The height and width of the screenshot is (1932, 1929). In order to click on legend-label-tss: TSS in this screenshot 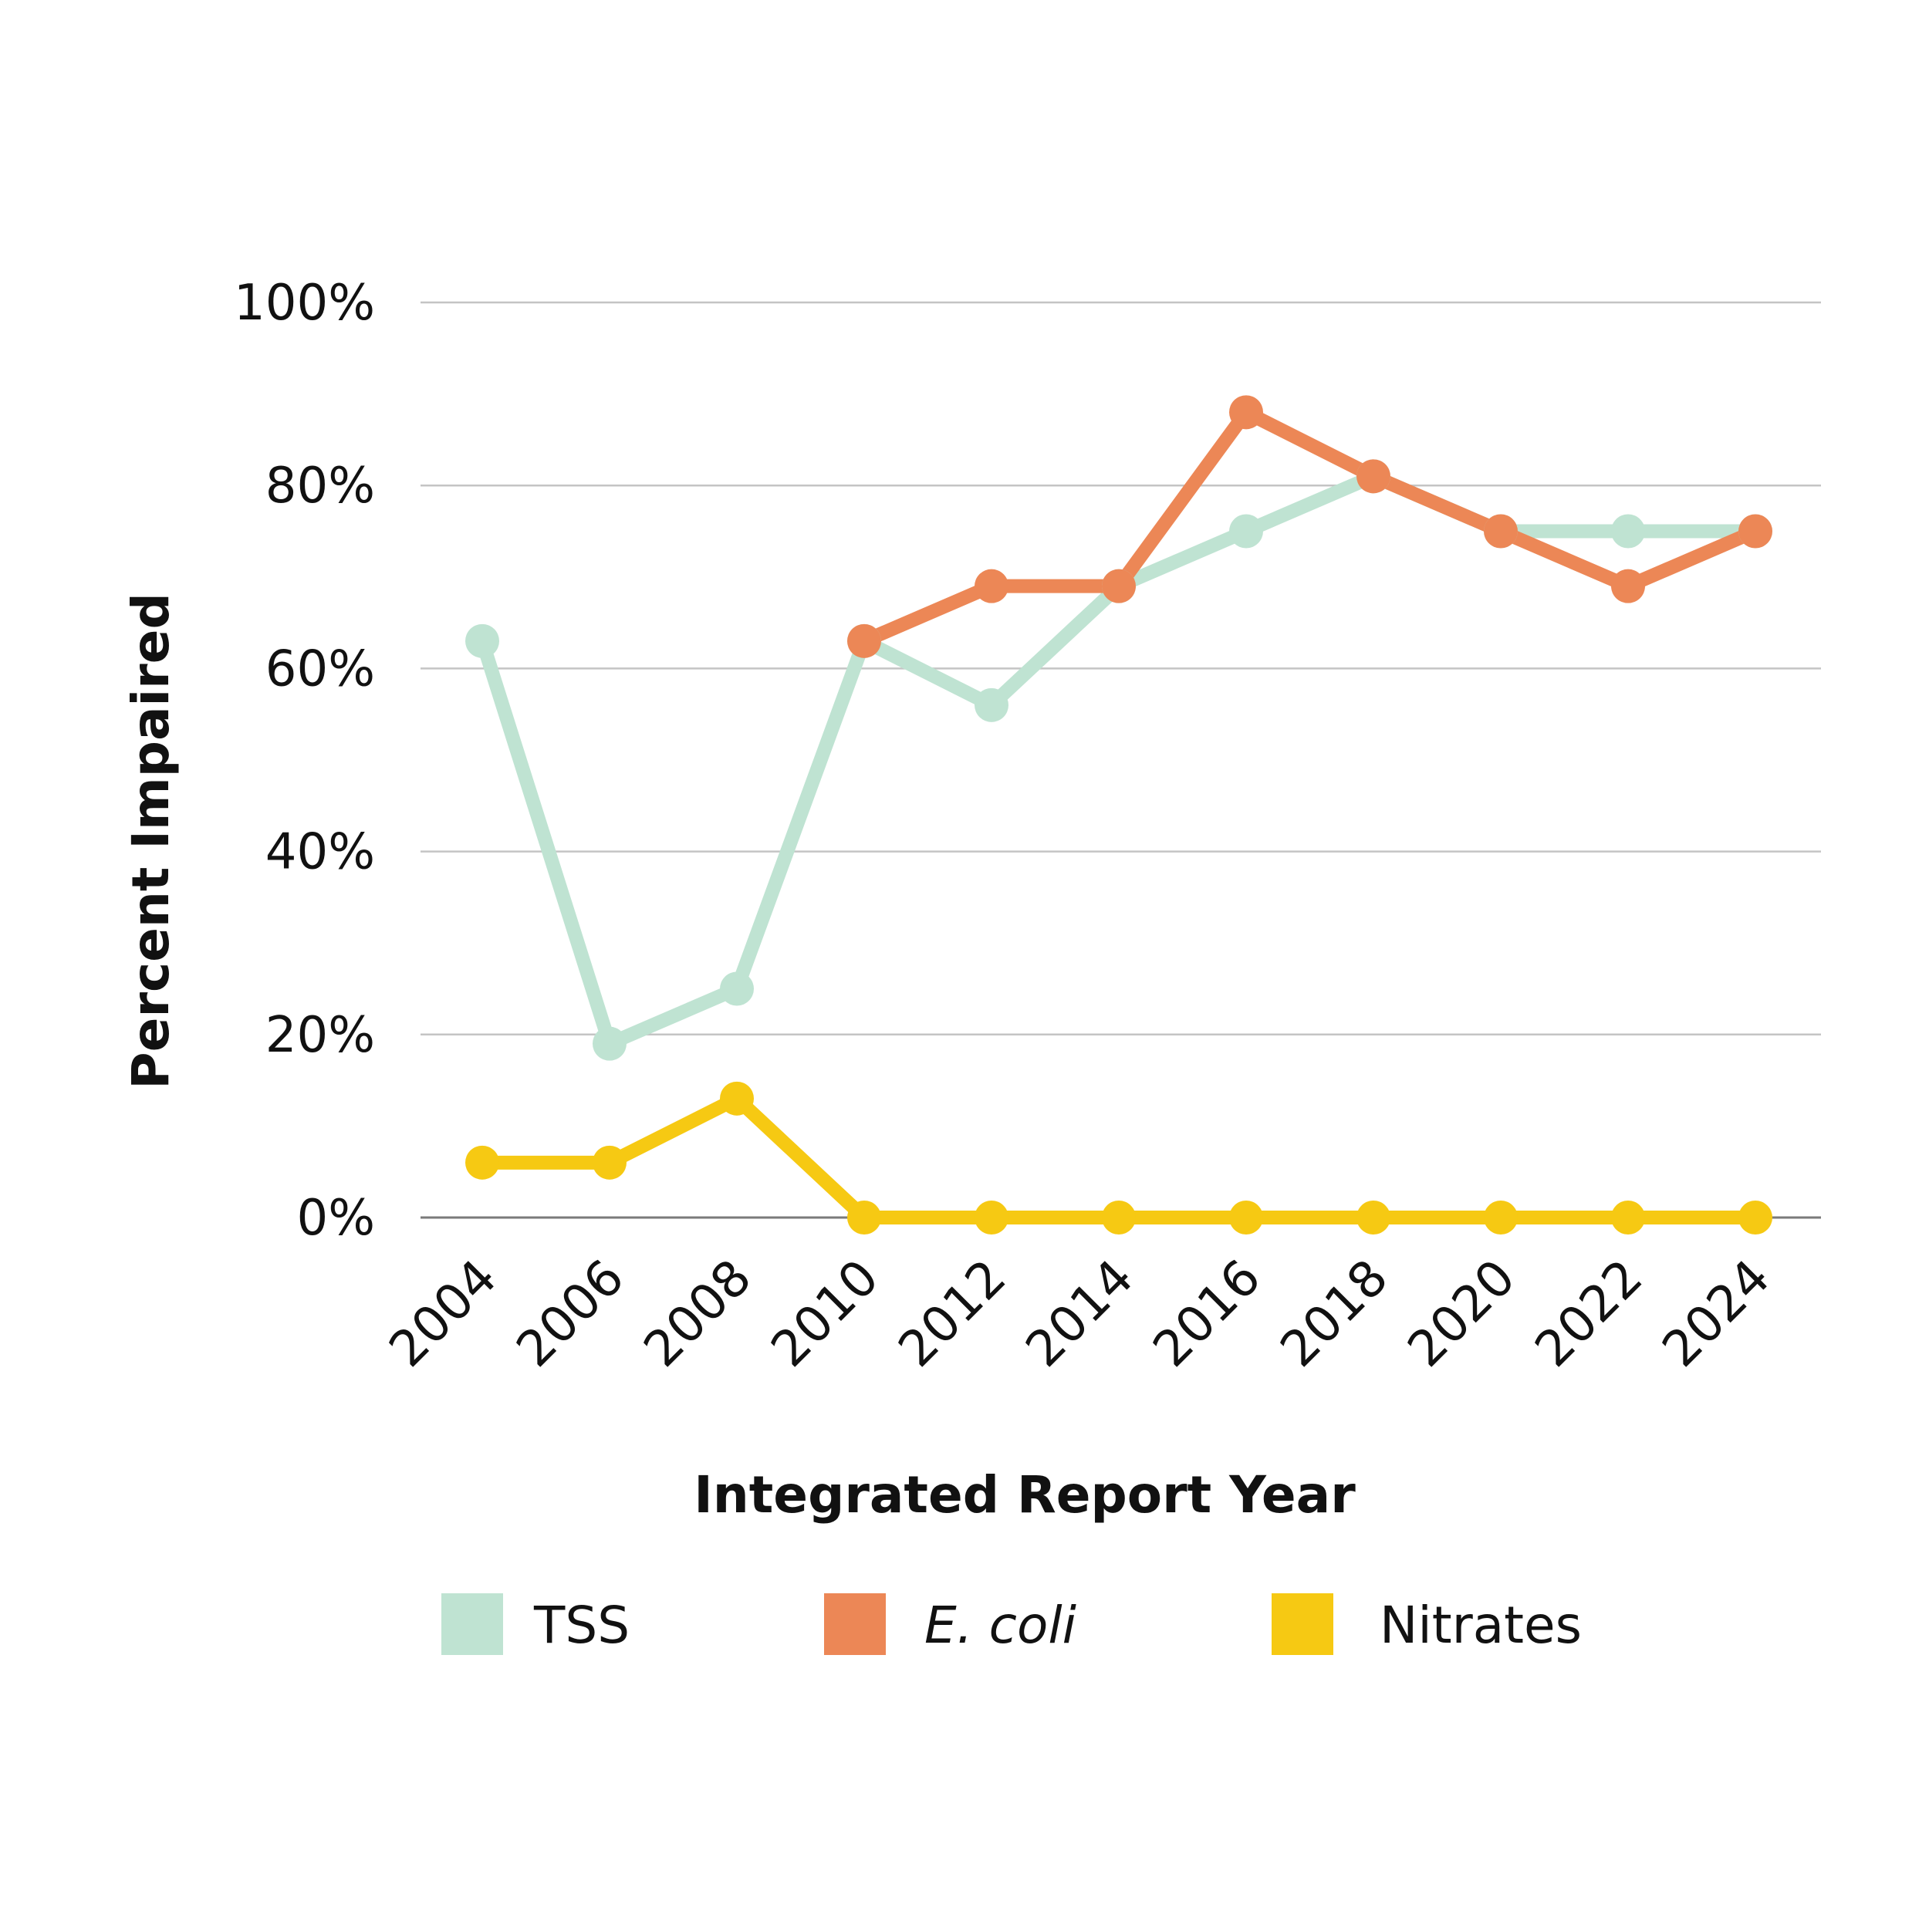, I will do `click(581, 1625)`.